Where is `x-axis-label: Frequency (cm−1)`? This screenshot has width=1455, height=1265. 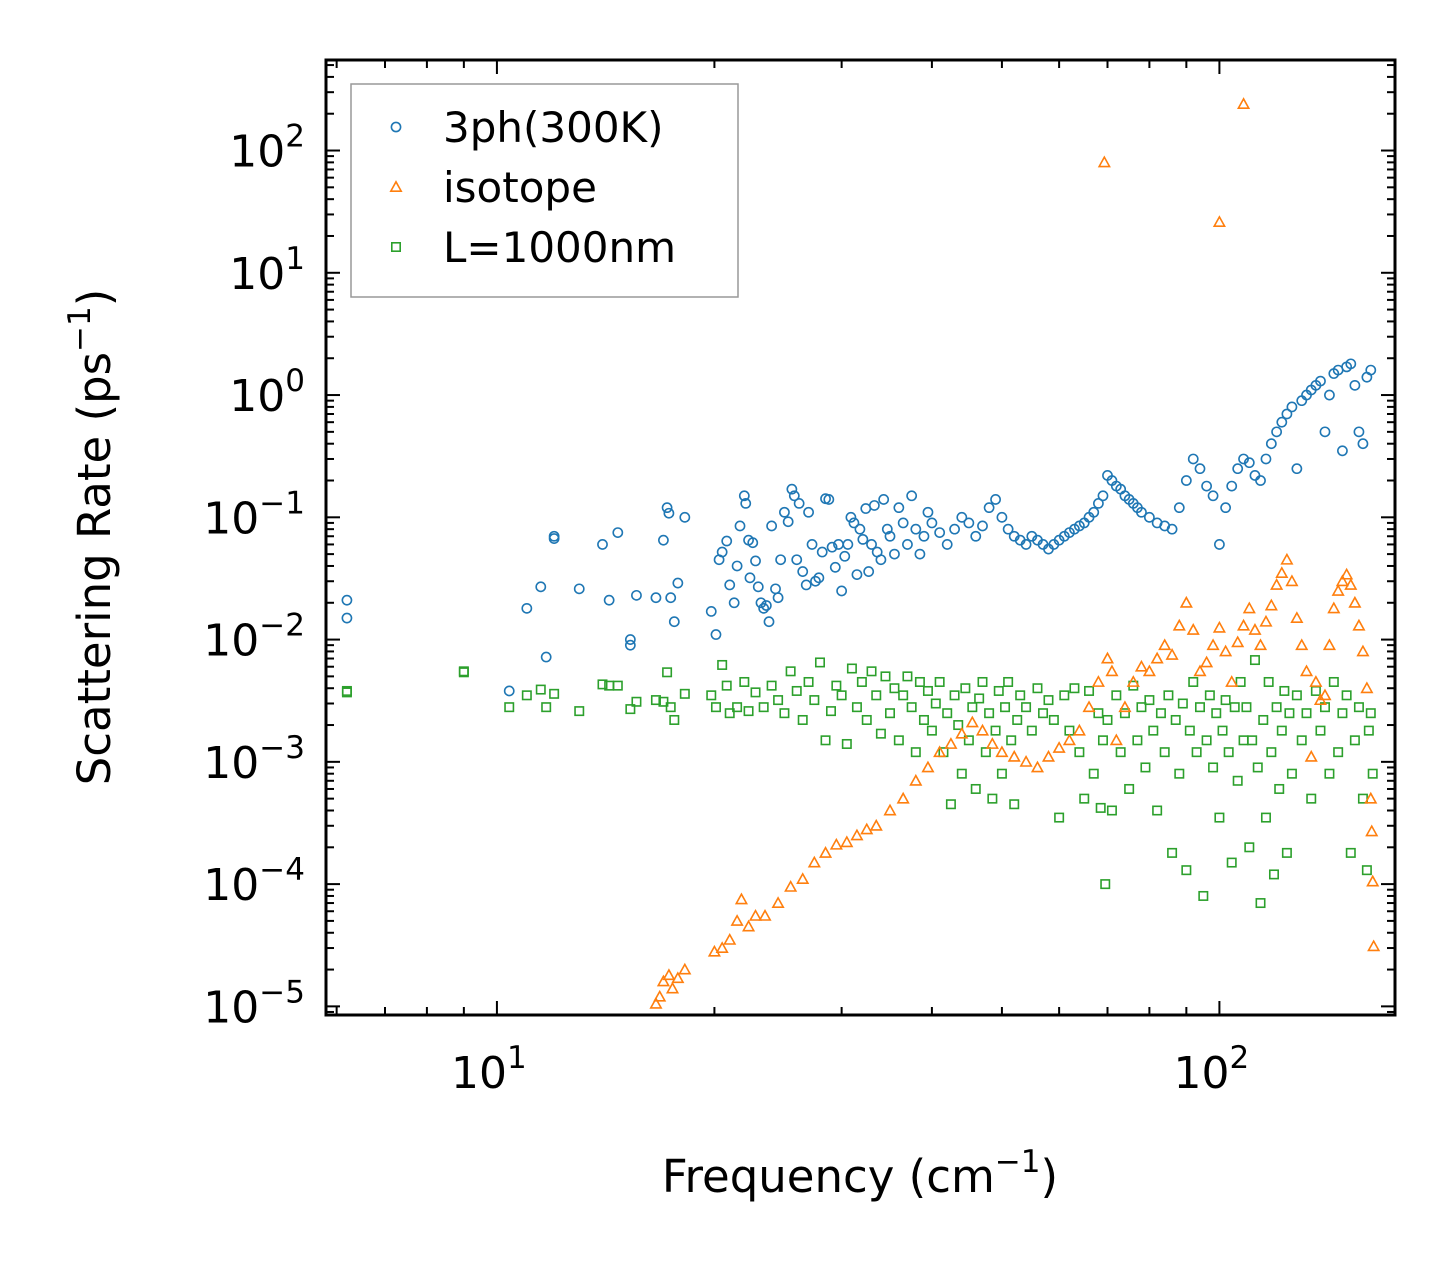 x-axis-label: Frequency (cm−1) is located at coordinates (860, 1173).